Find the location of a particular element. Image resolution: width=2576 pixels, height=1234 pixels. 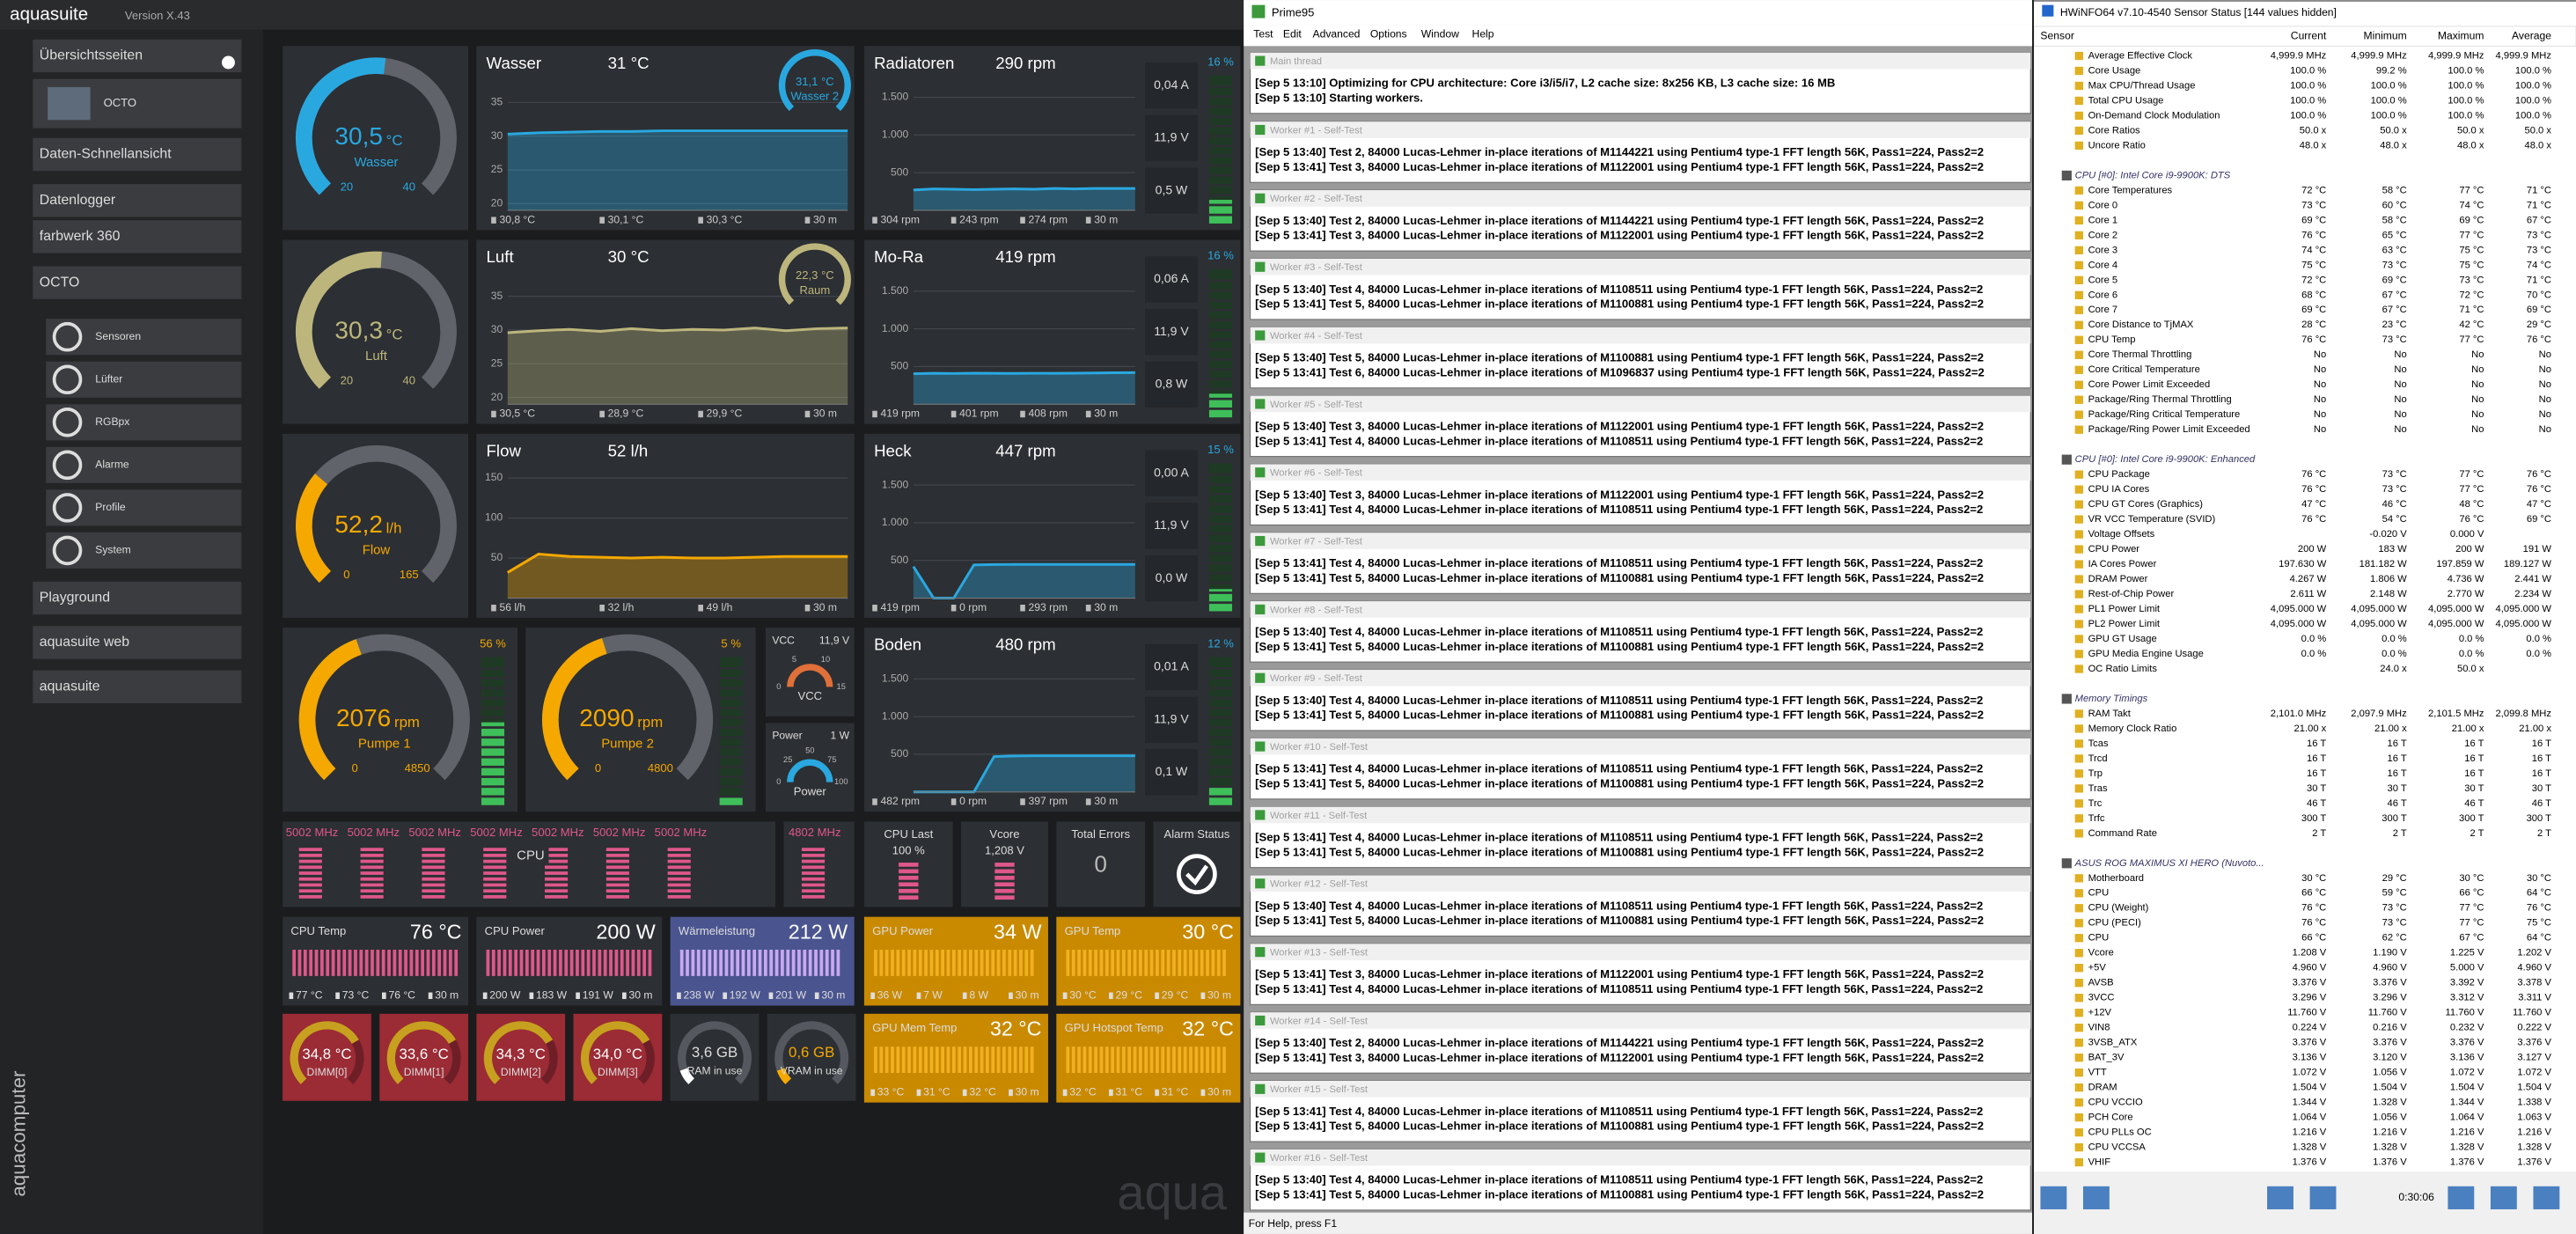

nav-label: aquasuite web is located at coordinates (84, 642).